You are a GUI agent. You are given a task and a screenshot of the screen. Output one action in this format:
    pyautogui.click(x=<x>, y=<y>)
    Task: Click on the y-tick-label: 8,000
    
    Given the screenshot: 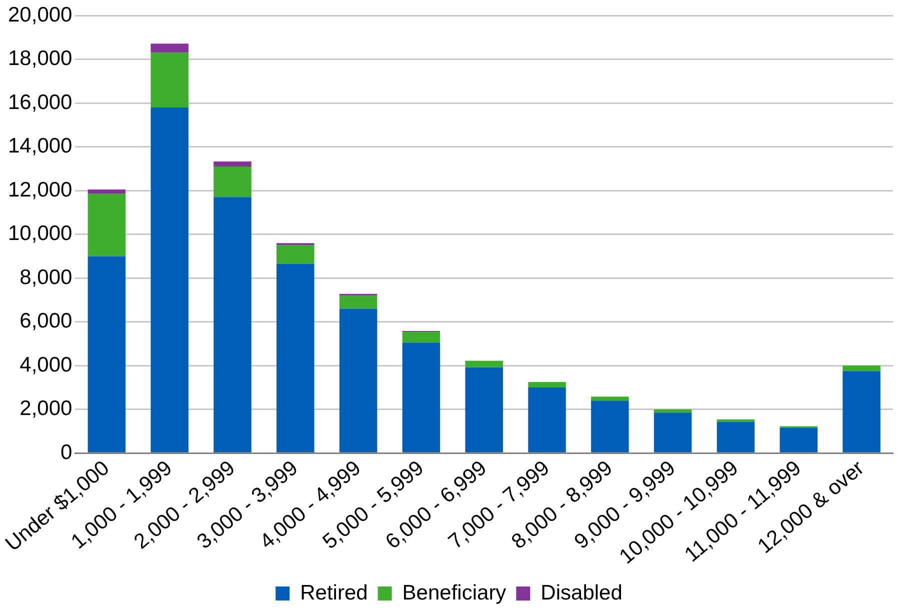 What is the action you would take?
    pyautogui.click(x=46, y=277)
    